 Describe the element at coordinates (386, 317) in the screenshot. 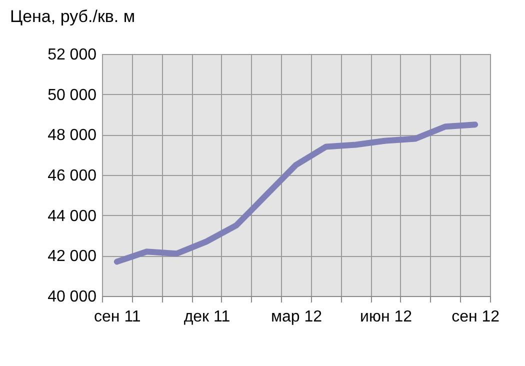

I see `x-tick-label: июн 12` at that location.